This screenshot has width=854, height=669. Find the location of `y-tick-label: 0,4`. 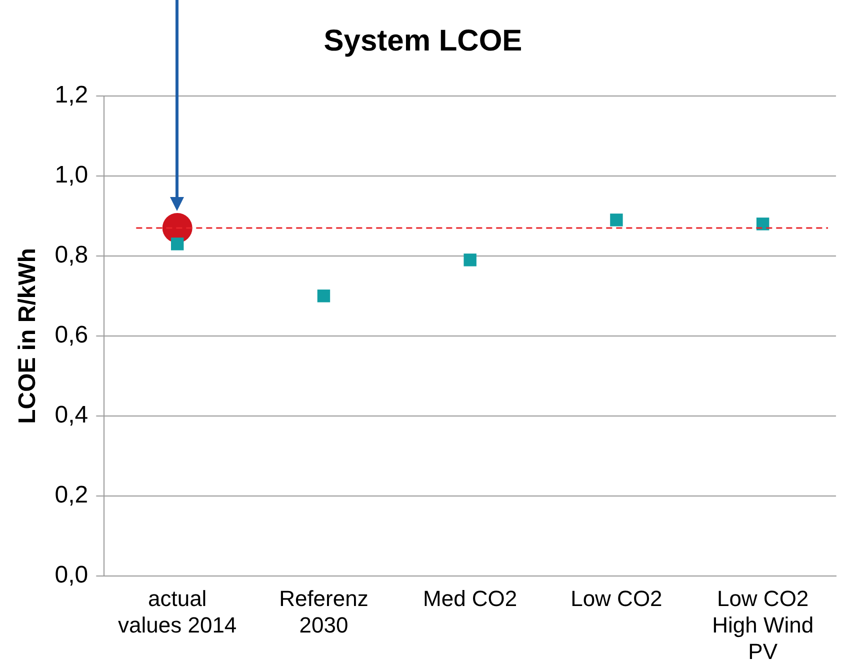

y-tick-label: 0,4 is located at coordinates (71, 414).